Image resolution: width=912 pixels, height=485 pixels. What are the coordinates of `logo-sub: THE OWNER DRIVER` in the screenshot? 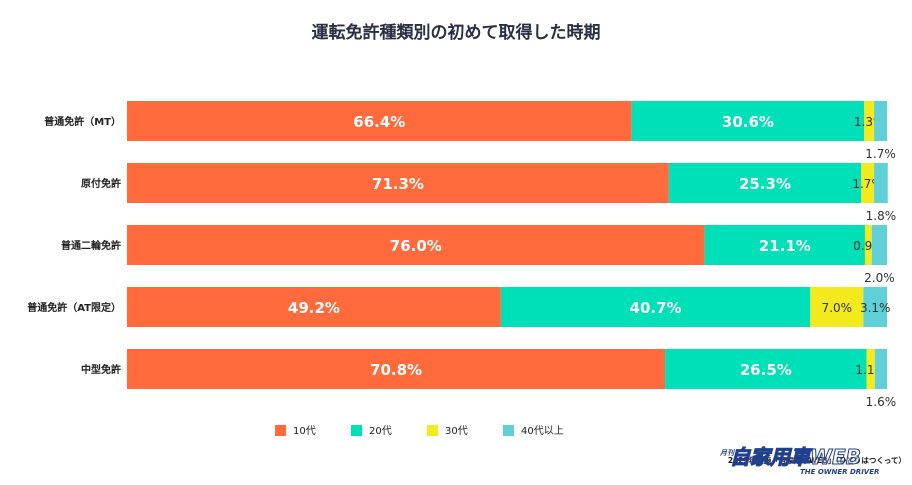 It's located at (839, 472).